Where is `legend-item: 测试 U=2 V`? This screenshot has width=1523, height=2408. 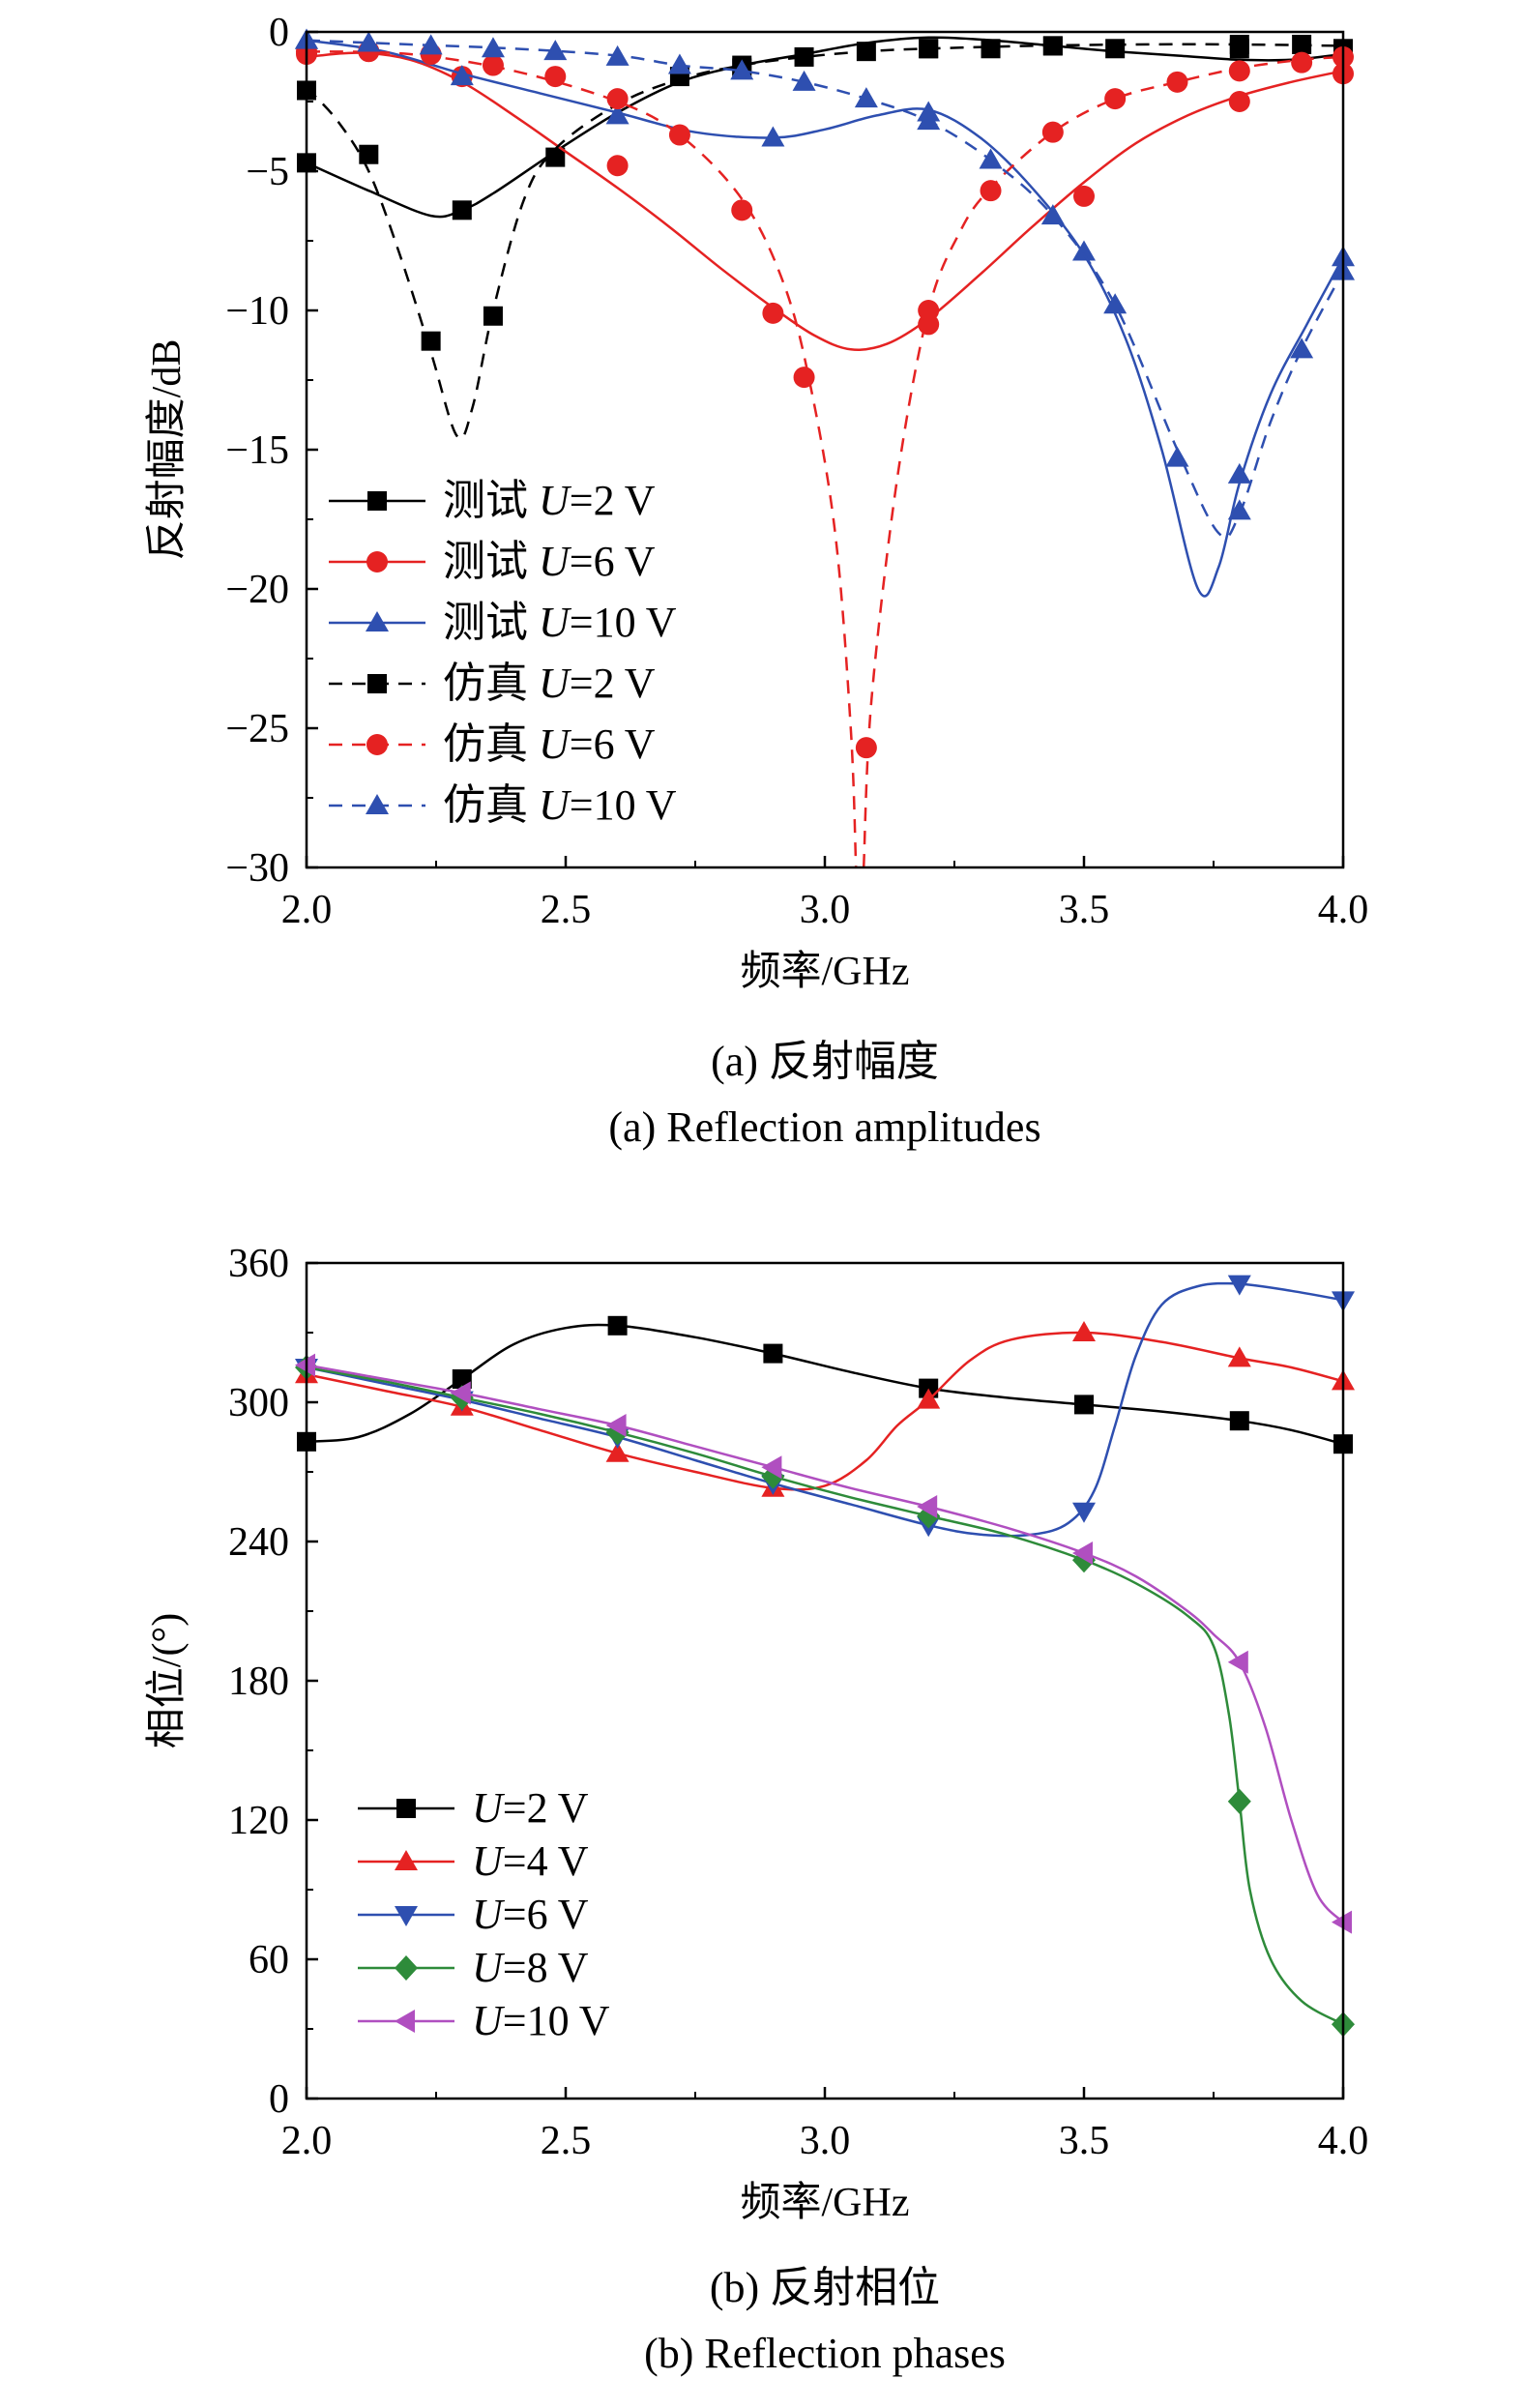
legend-item: 测试 U=2 V is located at coordinates (492, 500).